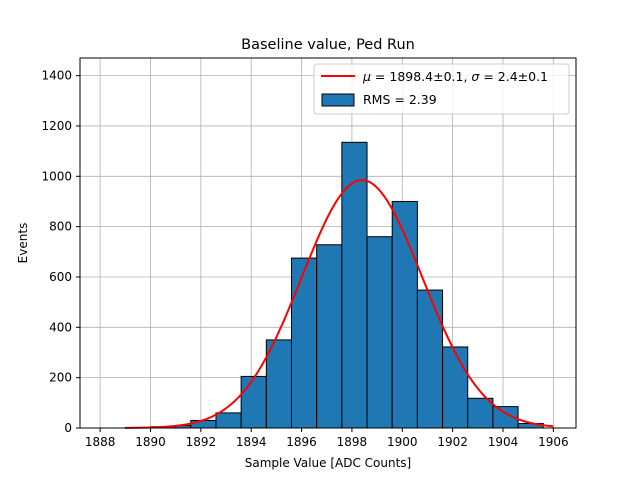 The height and width of the screenshot is (480, 640). Describe the element at coordinates (23, 243) in the screenshot. I see `y-axis-label: Events` at that location.